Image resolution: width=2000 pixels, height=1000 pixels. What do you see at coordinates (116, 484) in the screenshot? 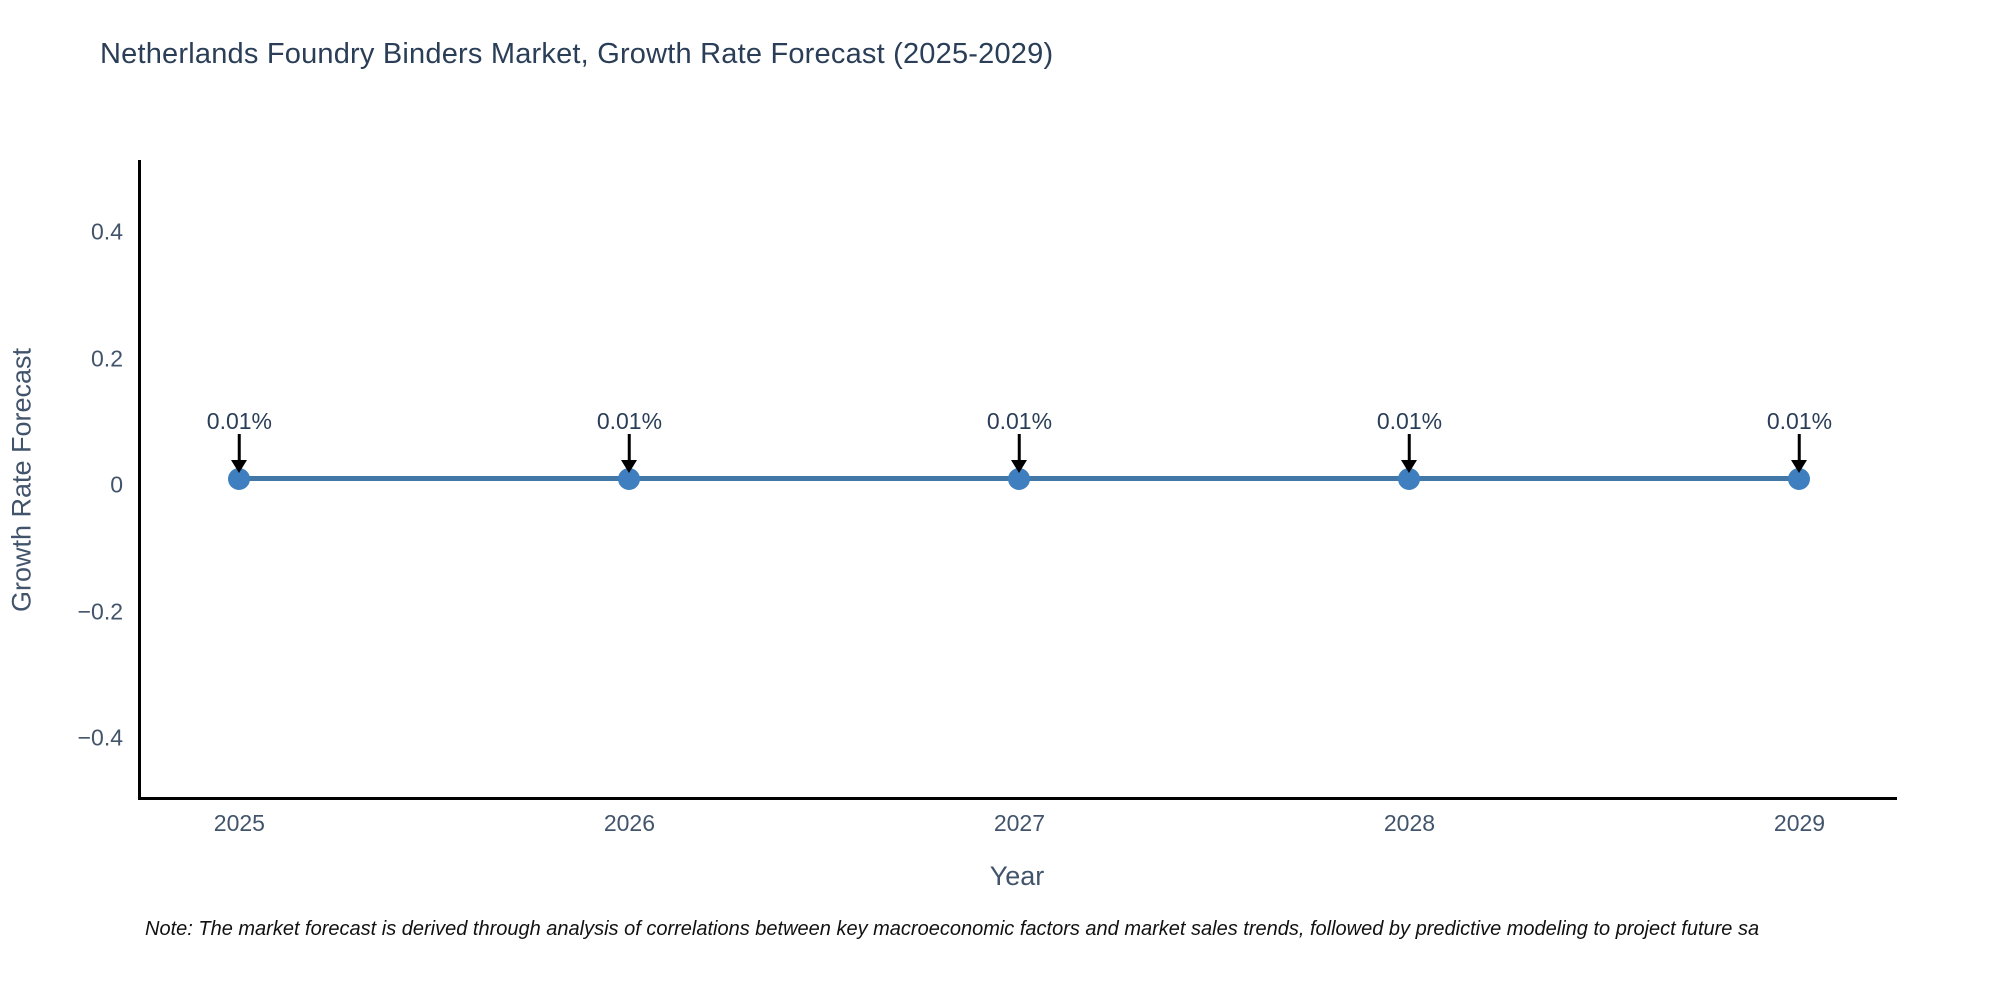
I see `y-tick-label: 0` at bounding box center [116, 484].